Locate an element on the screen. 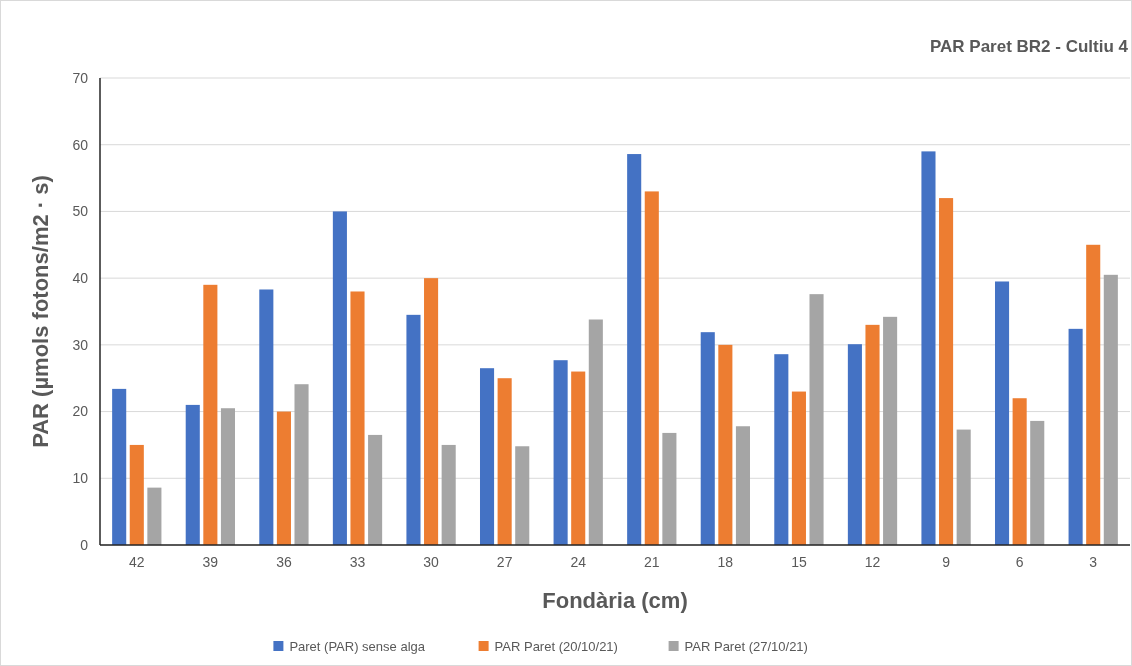 The height and width of the screenshot is (666, 1132). x-tick-label: 3 is located at coordinates (1093, 562).